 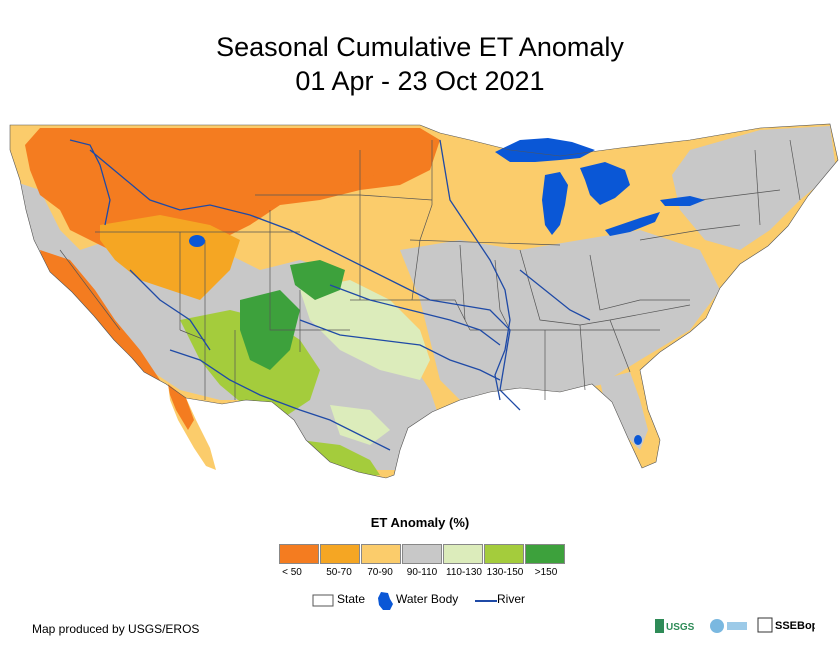 I want to click on legend-swatch-lt50, so click(x=299, y=554).